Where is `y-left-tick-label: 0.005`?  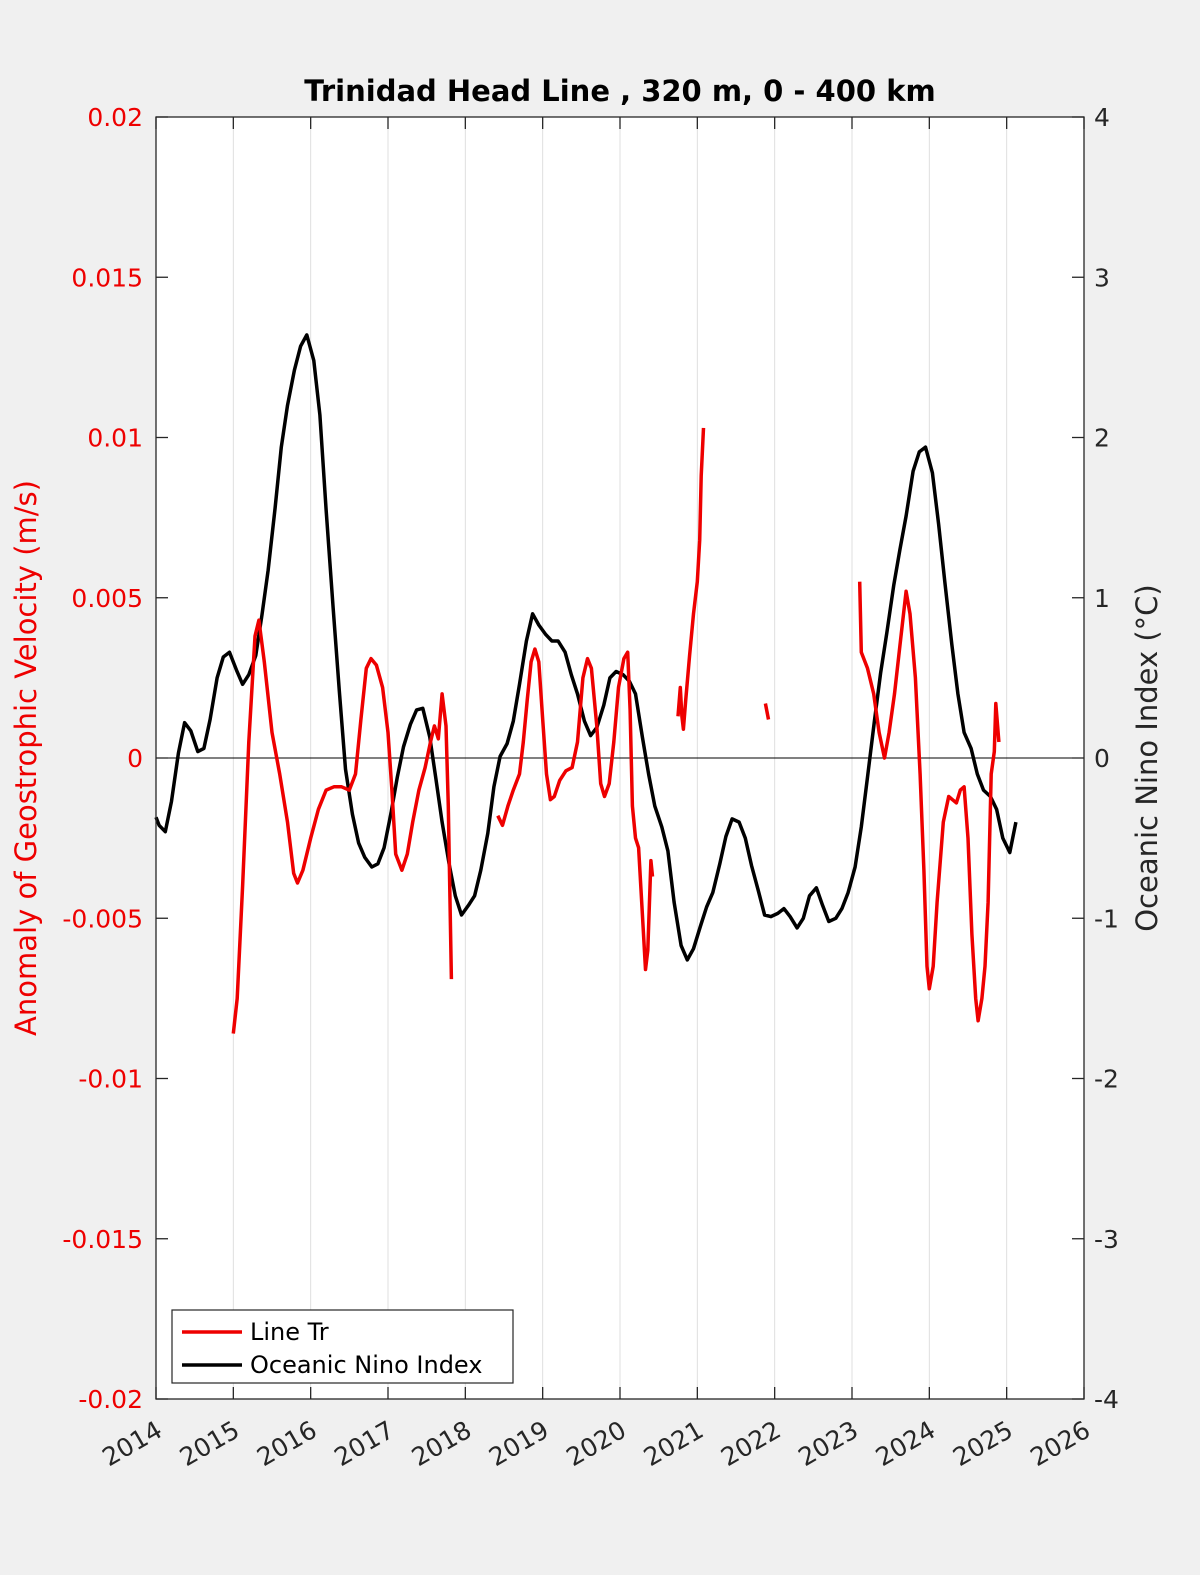
y-left-tick-label: 0.005 is located at coordinates (107, 598).